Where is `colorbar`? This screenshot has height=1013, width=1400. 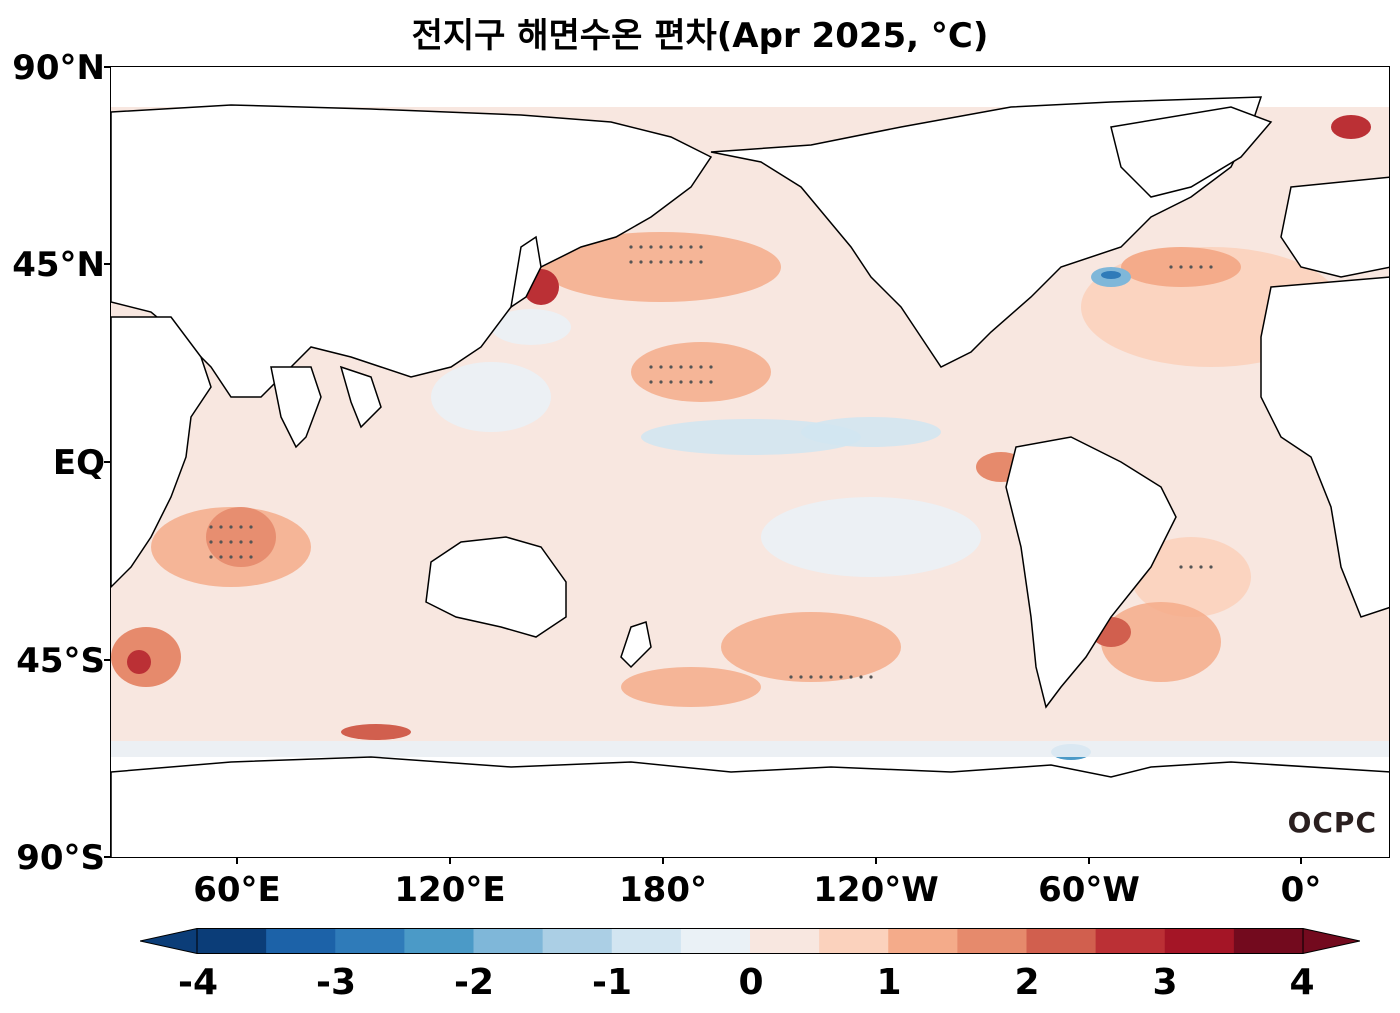
colorbar is located at coordinates (750, 941).